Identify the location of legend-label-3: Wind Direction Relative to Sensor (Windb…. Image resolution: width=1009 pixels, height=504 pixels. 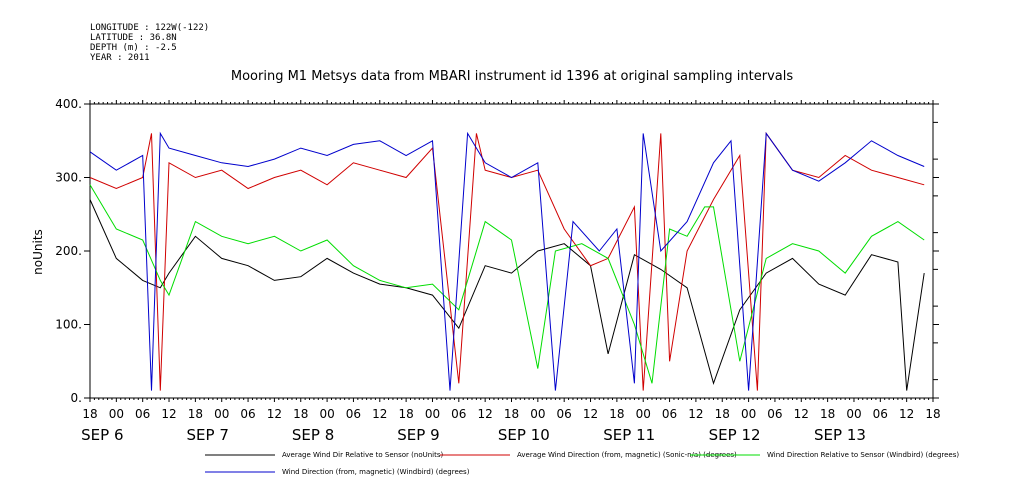
(863, 455).